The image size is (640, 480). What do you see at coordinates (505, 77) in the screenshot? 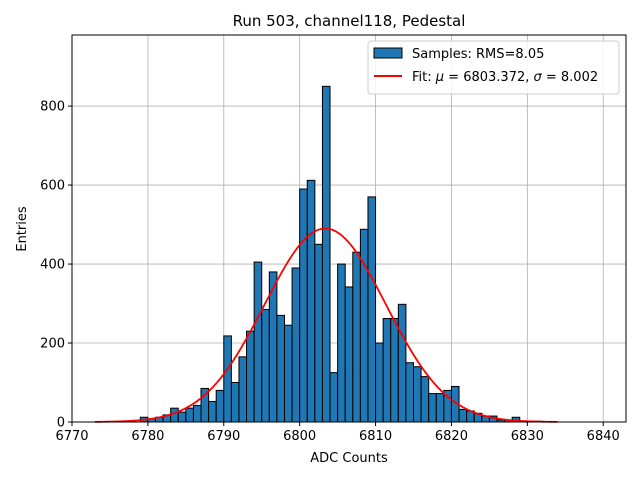
I see `legend-fit-label: Fit: μ = 6803.372, σ = 8.002` at bounding box center [505, 77].